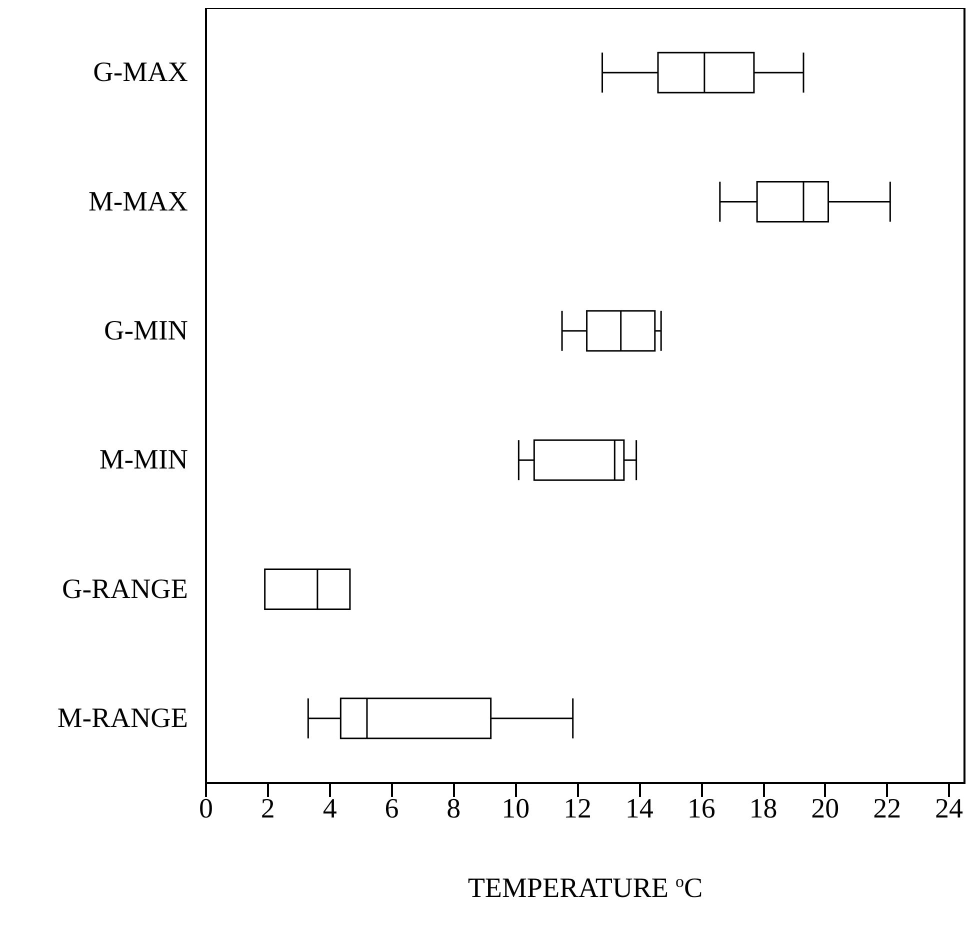 This screenshot has height=929, width=974. I want to click on y-tick-label: M-RANGE, so click(122, 718).